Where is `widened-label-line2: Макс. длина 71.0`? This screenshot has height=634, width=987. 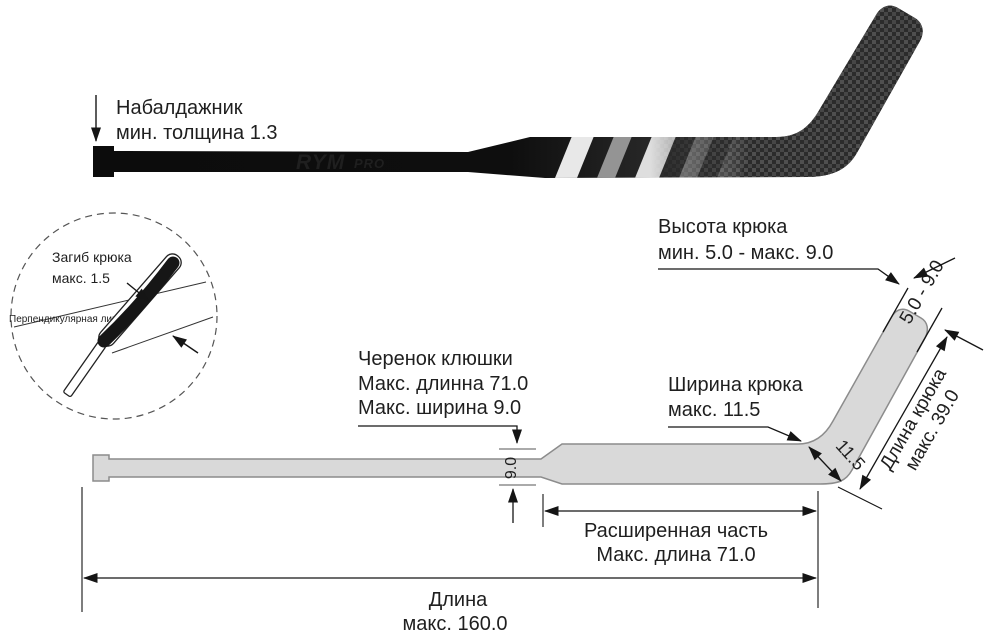 widened-label-line2: Макс. длина 71.0 is located at coordinates (675, 555).